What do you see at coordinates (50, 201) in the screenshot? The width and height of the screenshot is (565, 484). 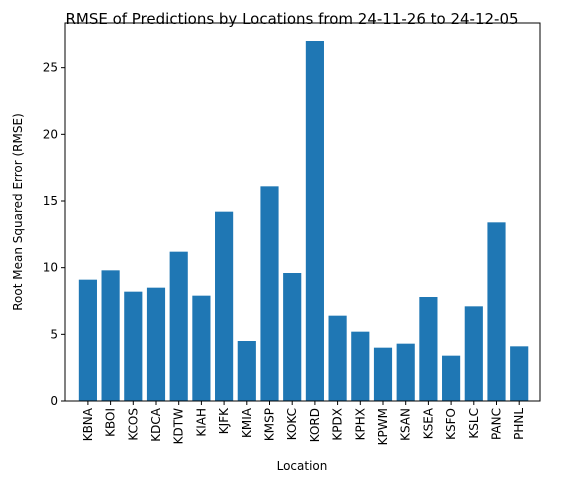 I see `y-tick-label-15: 15` at bounding box center [50, 201].